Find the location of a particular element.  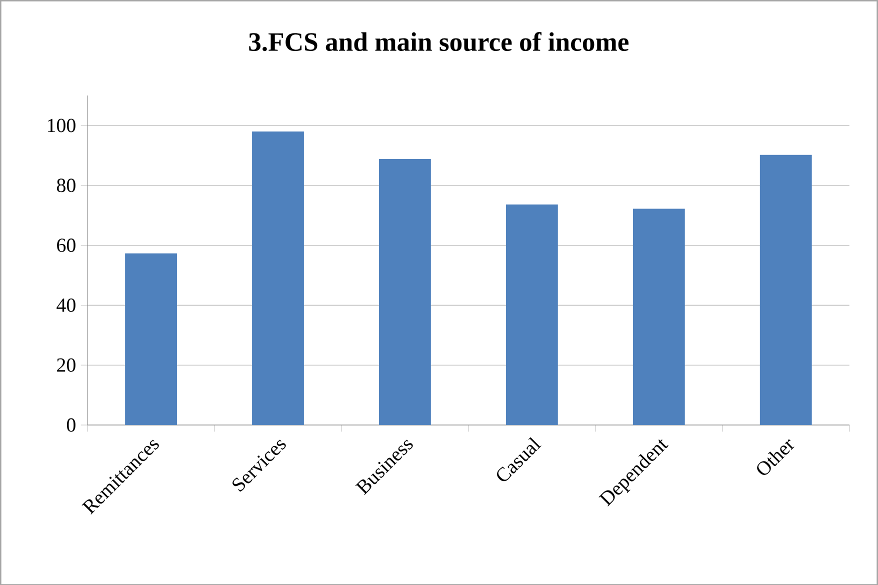

y-tick-label: 20 is located at coordinates (66, 365).